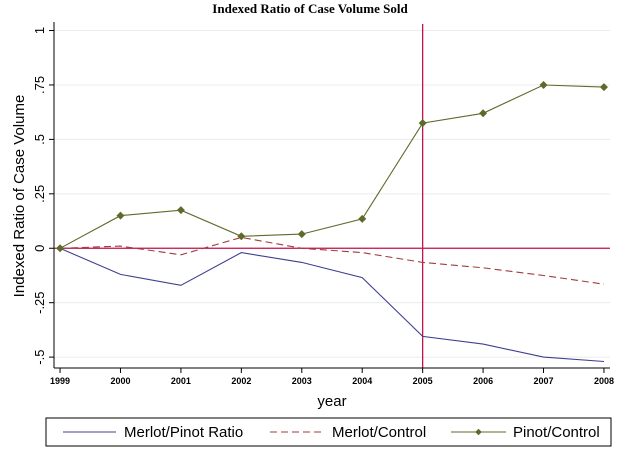  I want to click on x-tick-label: 2000, so click(120, 381).